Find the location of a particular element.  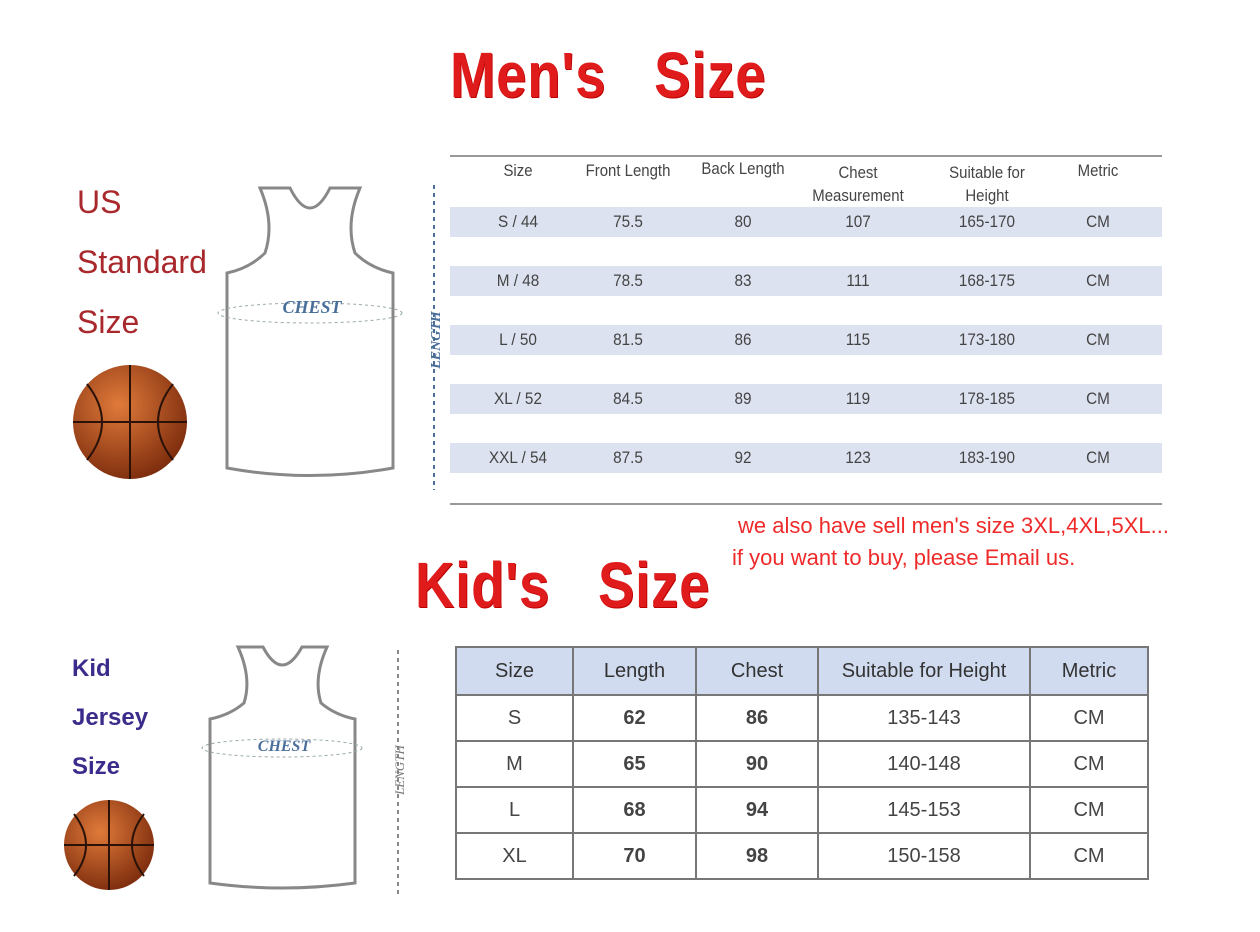

table-cell: S / 44 is located at coordinates (518, 221).